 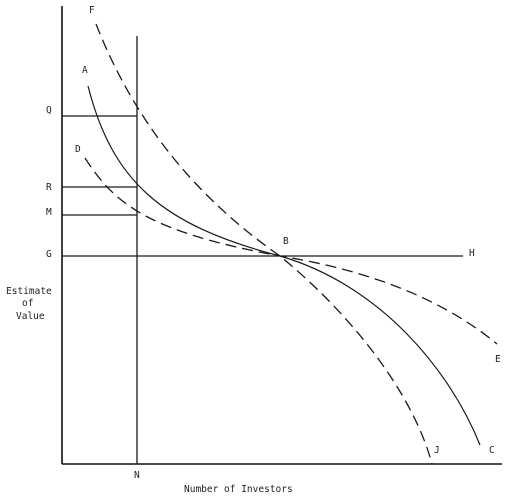 What do you see at coordinates (27, 303) in the screenshot?
I see `y-axis-title-line-2: of` at bounding box center [27, 303].